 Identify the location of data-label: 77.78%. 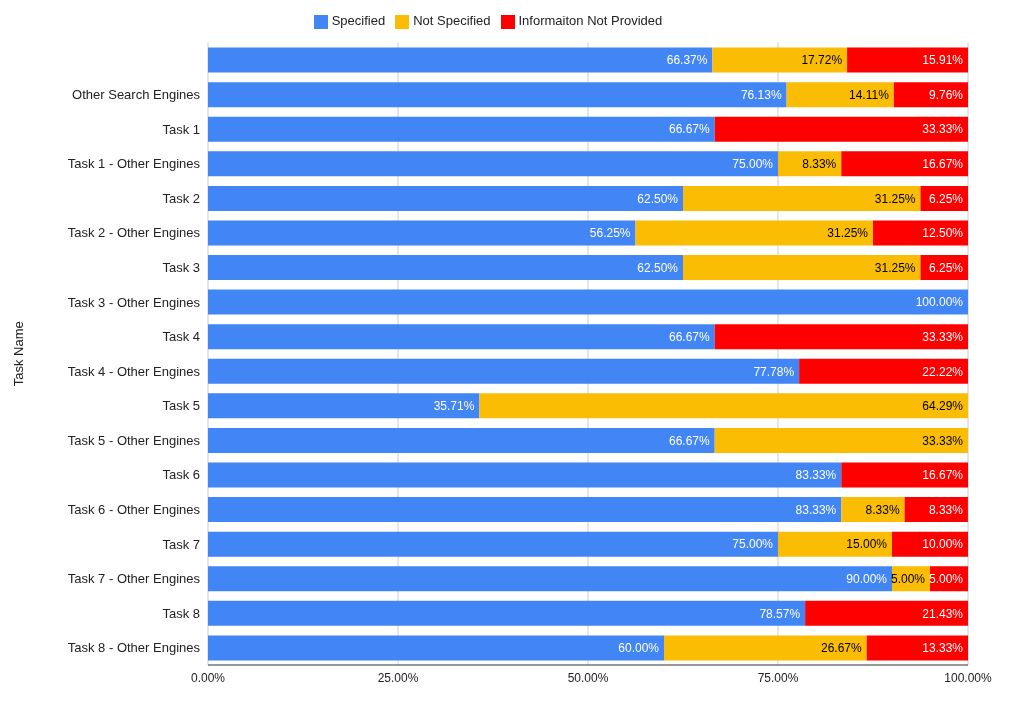
(774, 371).